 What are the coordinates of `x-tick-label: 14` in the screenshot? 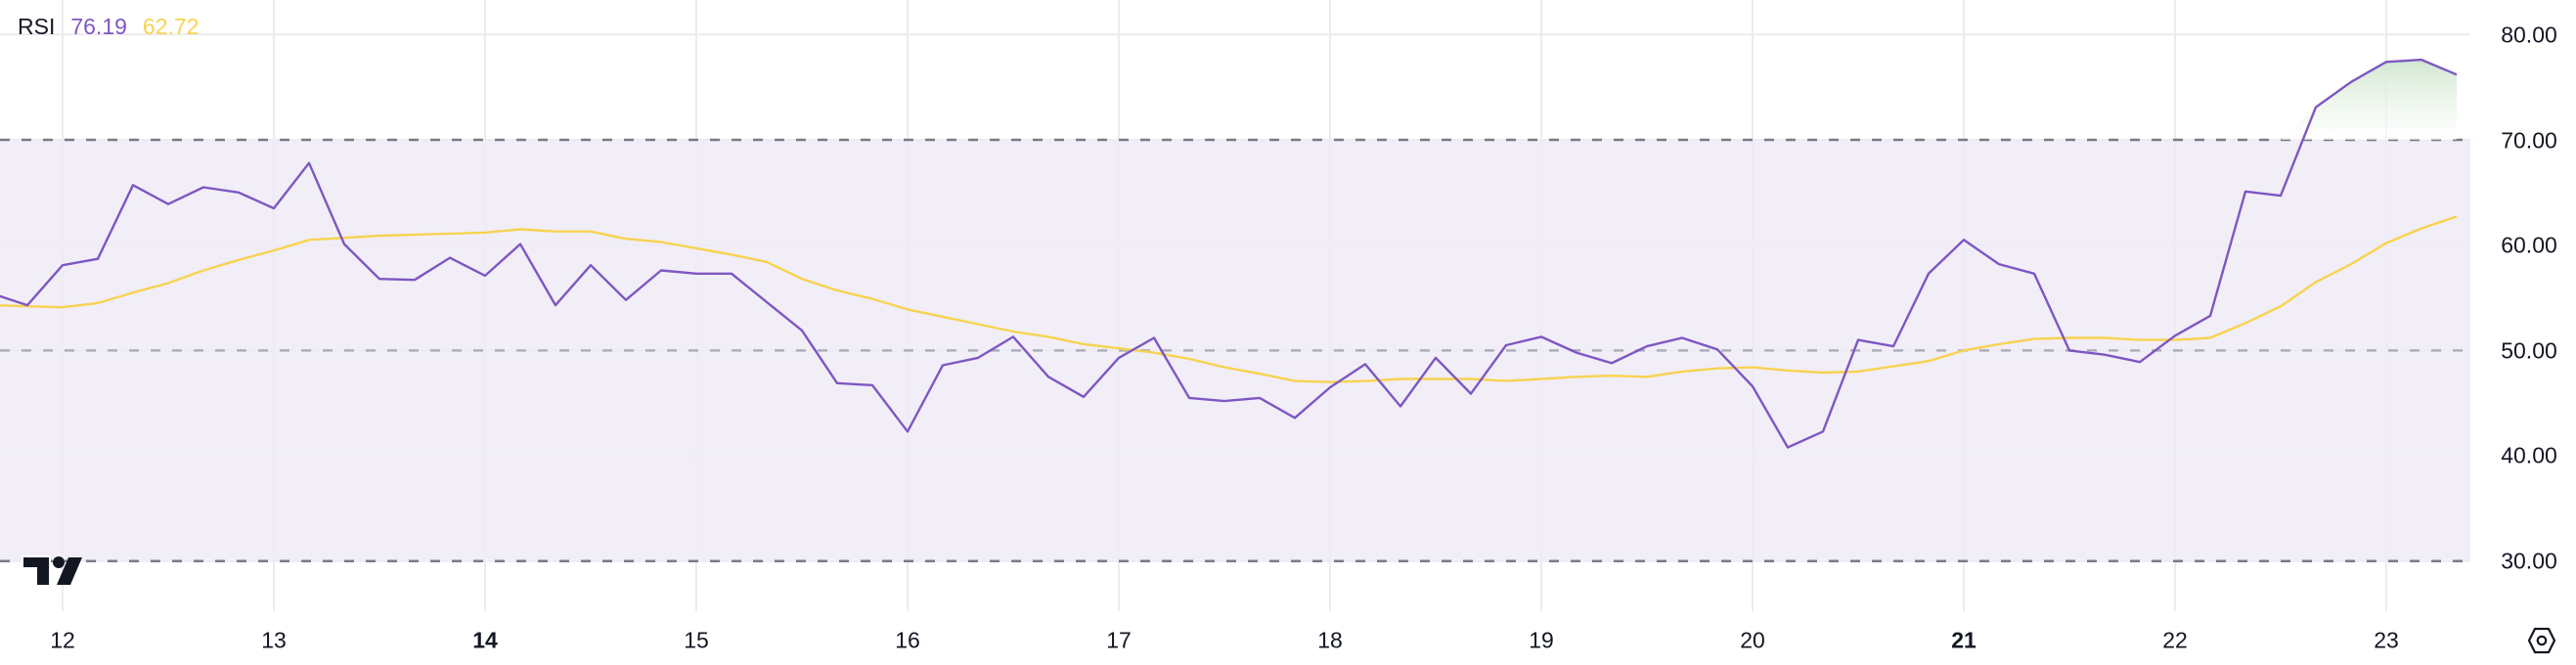 It's located at (485, 640).